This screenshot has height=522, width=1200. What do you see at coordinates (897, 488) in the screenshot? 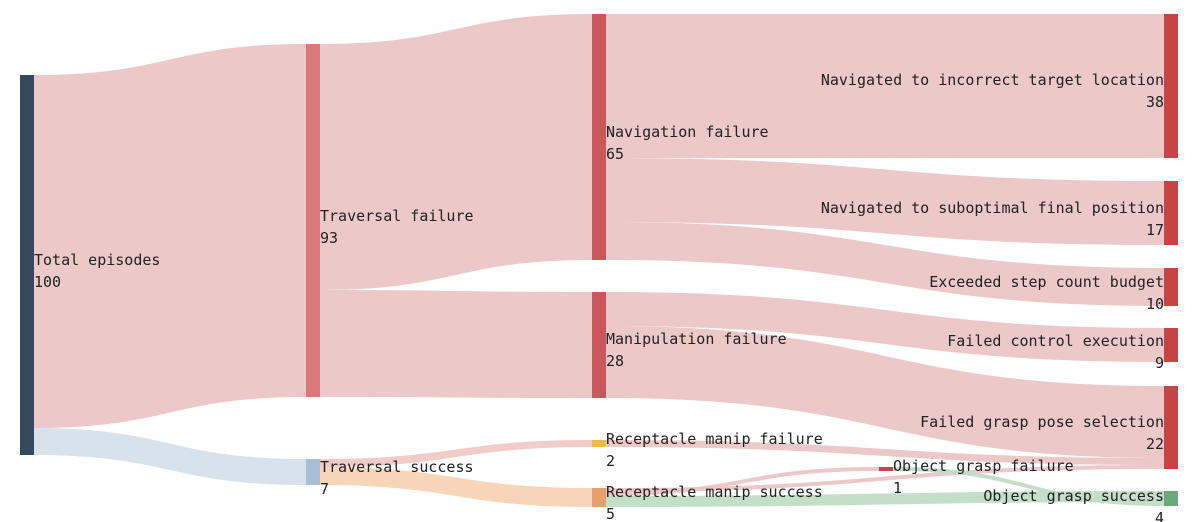
I see `node-value-obj_grasp_fail: 1` at bounding box center [897, 488].